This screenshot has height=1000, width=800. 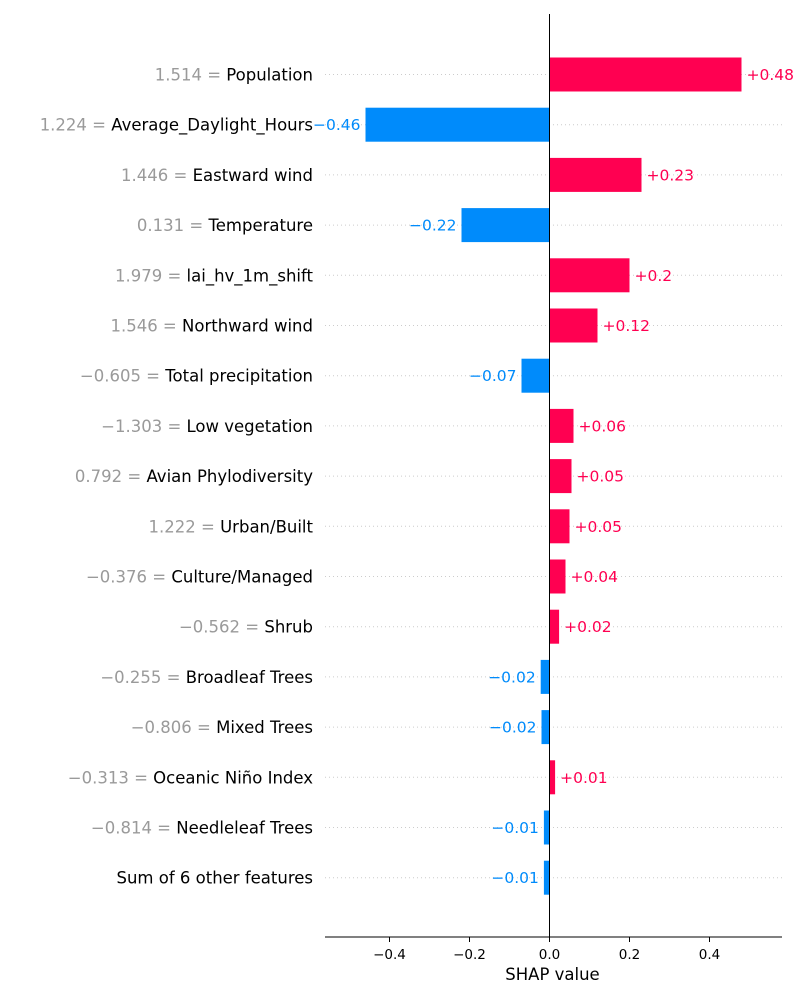 I want to click on feature-name: Urban/Built, so click(x=266, y=526).